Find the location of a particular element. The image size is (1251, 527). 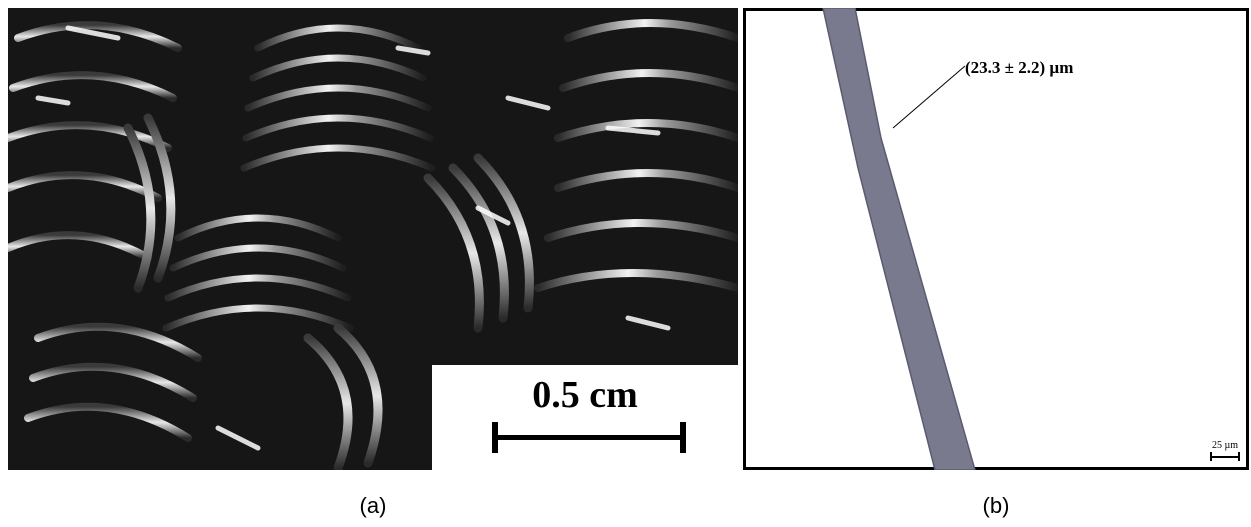

fiber is located at coordinates (899, 239).